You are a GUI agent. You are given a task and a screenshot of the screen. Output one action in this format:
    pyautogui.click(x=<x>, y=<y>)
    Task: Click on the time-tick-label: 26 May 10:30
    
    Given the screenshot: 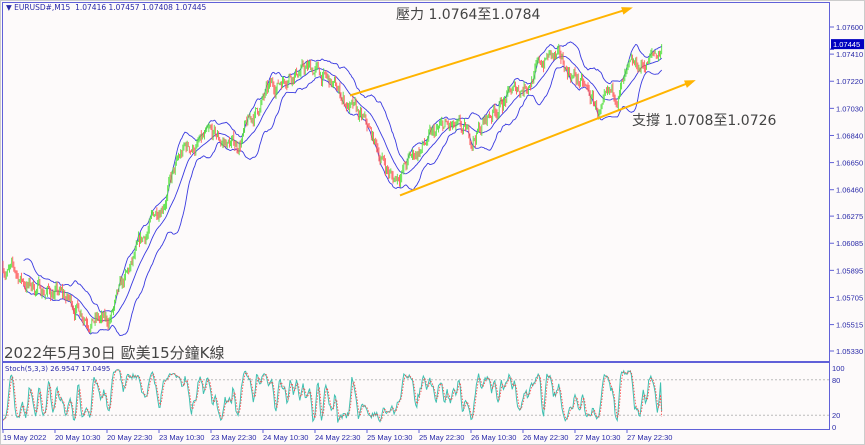 What is the action you would take?
    pyautogui.click(x=493, y=437)
    